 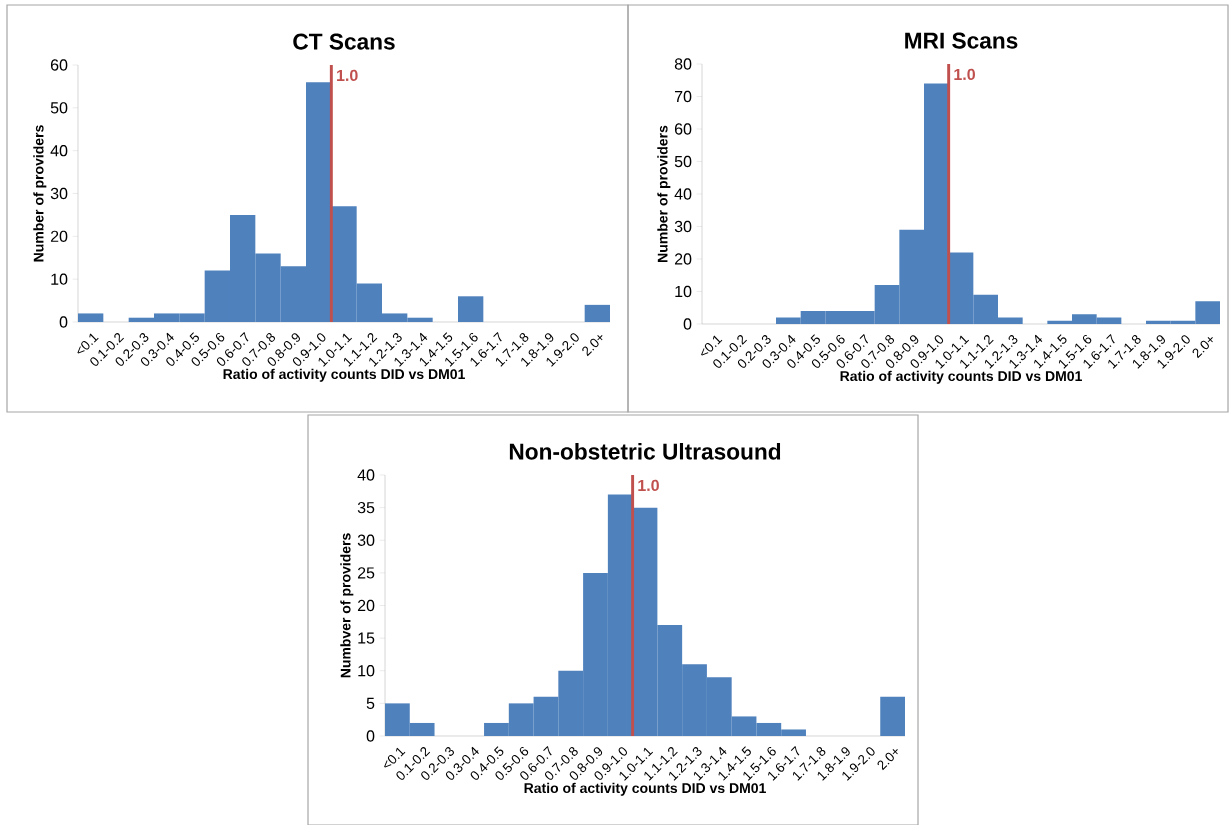 I want to click on y-tick-label: 70, so click(x=683, y=96).